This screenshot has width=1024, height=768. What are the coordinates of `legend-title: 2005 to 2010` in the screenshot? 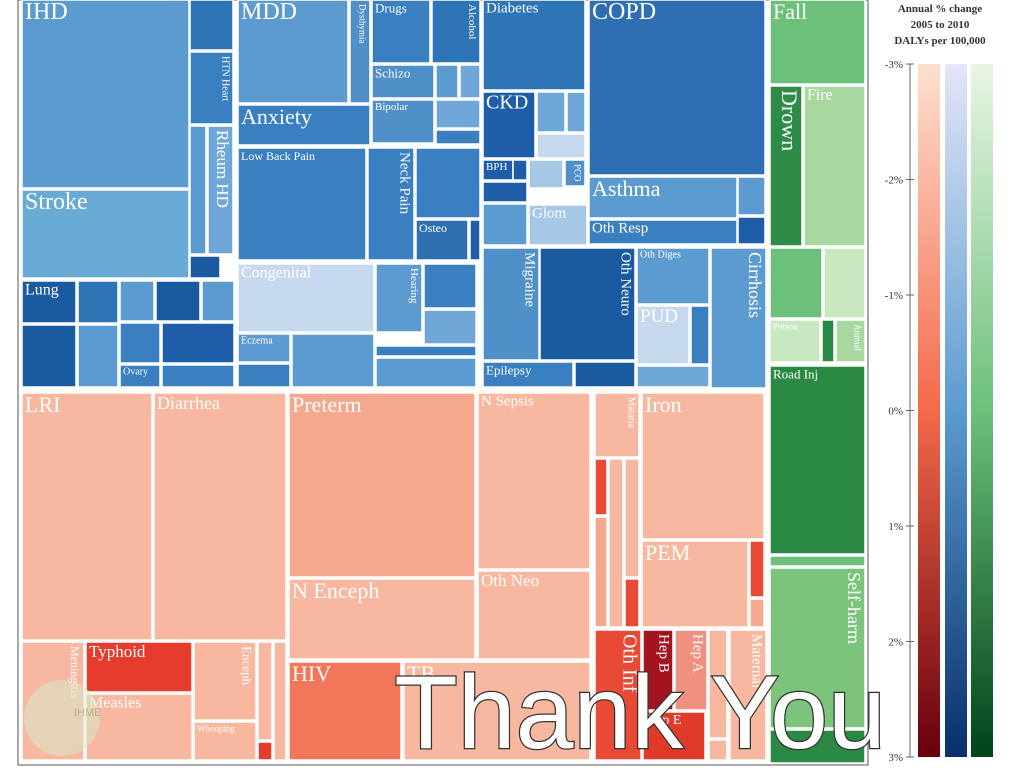 It's located at (940, 25).